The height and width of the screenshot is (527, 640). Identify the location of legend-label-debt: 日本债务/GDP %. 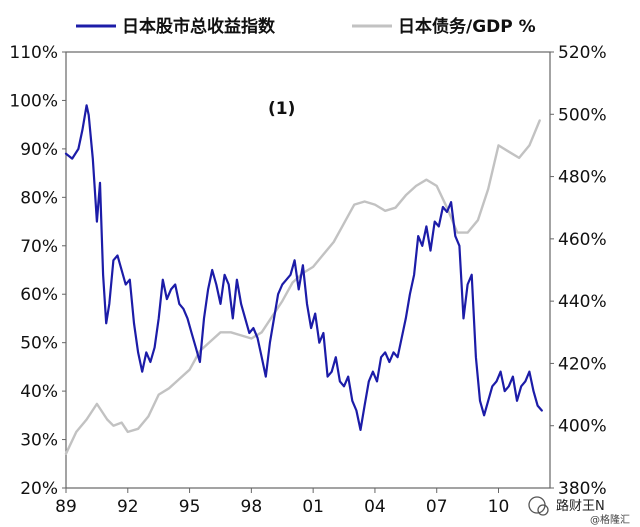
(467, 26).